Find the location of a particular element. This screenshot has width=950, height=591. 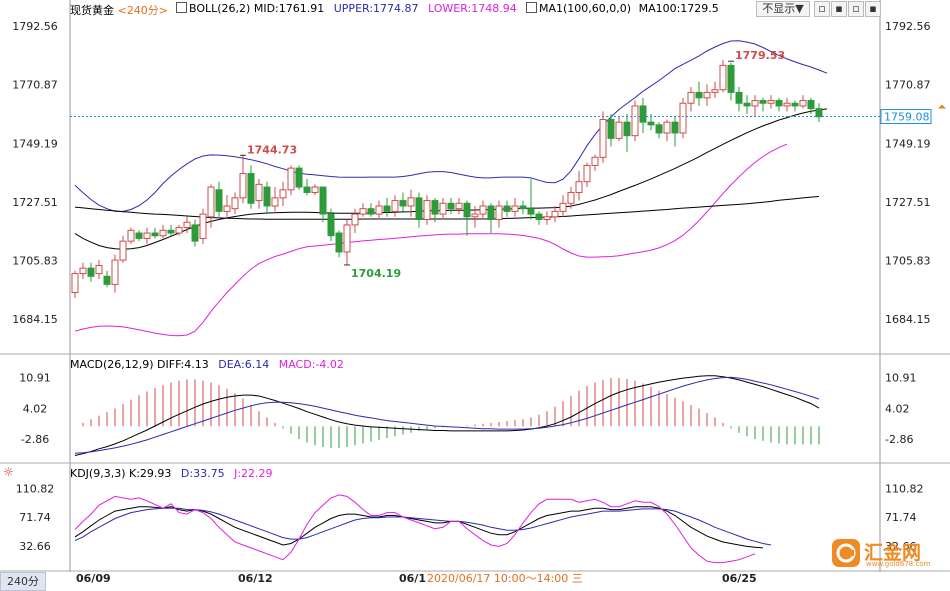

boll-checkbox is located at coordinates (181, 7).